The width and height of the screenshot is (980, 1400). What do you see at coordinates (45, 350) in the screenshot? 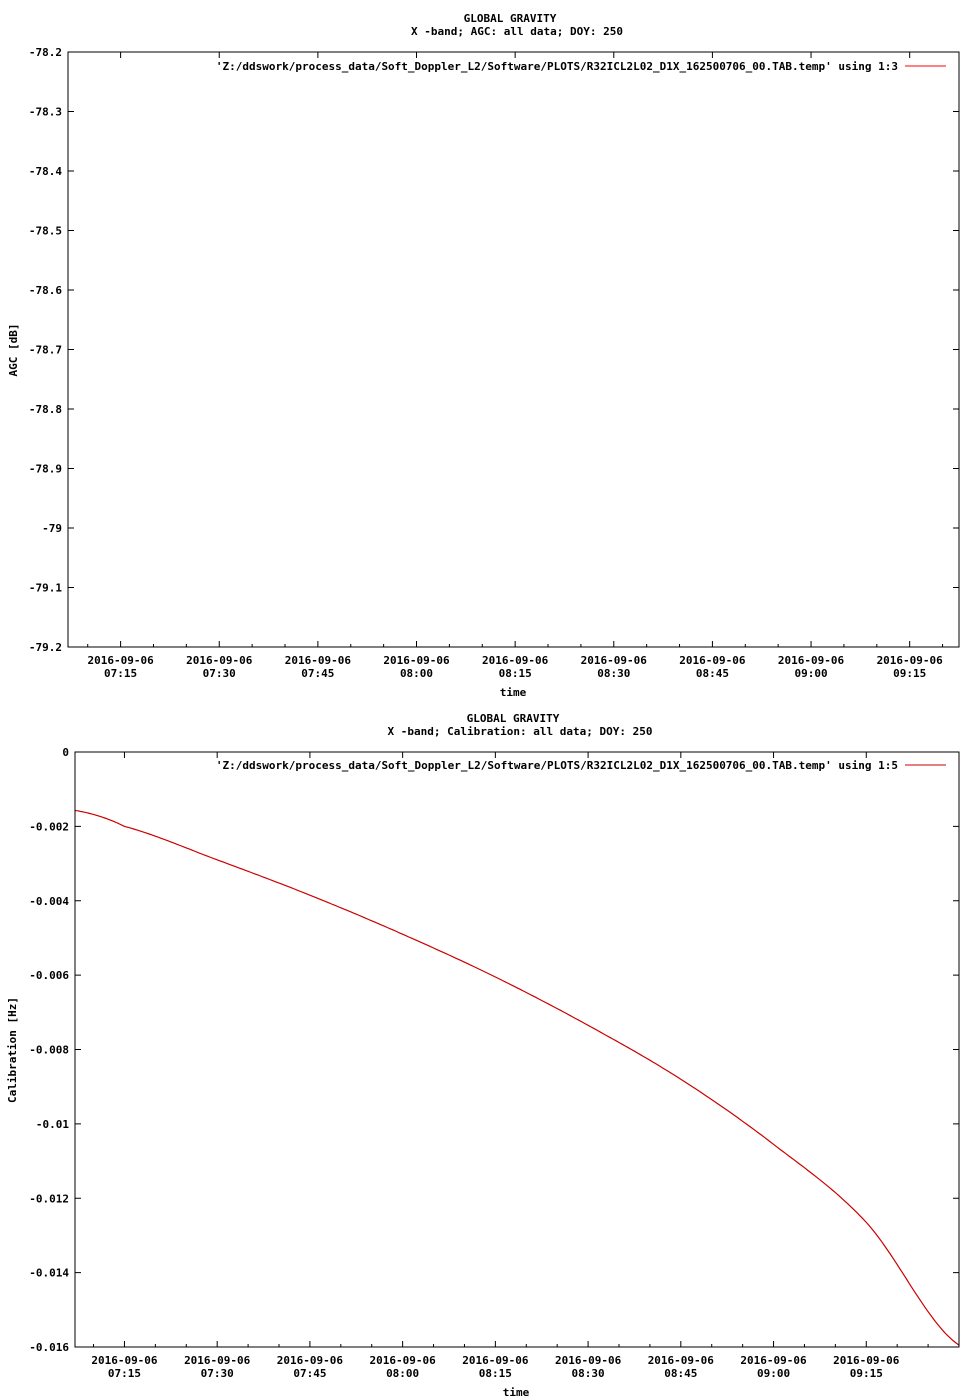
I see `agc-y-tick-label: -78.7` at bounding box center [45, 350].